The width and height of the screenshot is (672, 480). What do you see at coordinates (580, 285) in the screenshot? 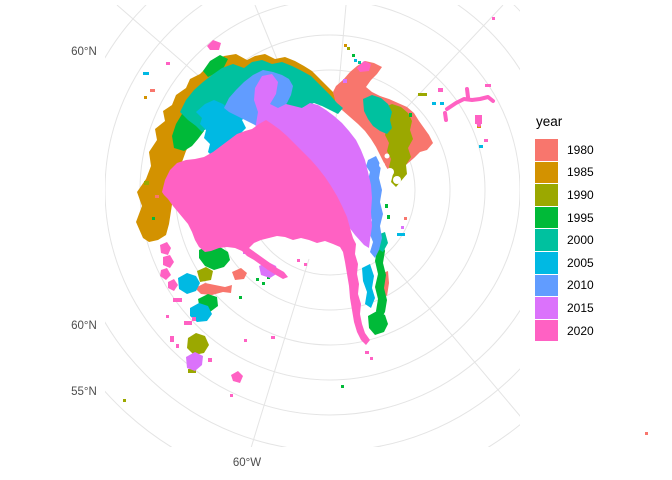
I see `legend-item-label: 2010` at bounding box center [580, 285].